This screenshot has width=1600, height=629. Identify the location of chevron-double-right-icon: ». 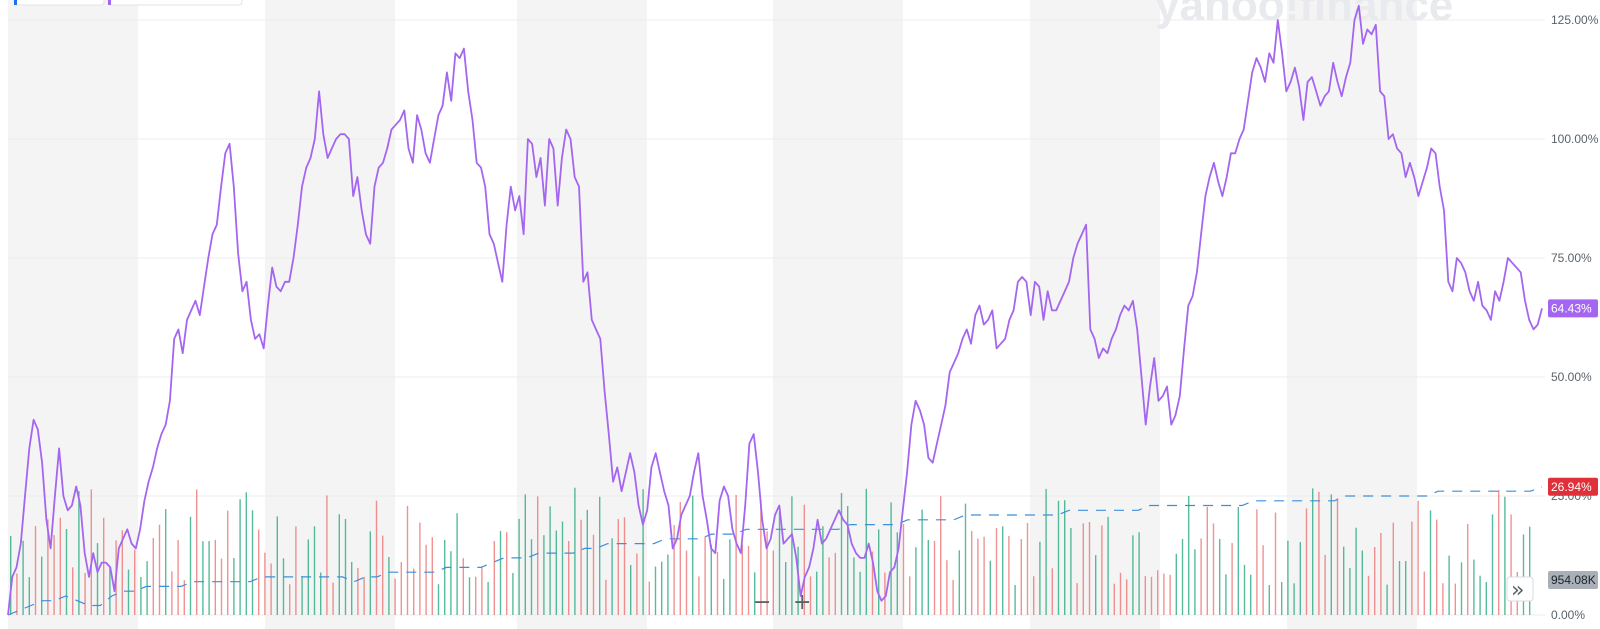
(1517, 590).